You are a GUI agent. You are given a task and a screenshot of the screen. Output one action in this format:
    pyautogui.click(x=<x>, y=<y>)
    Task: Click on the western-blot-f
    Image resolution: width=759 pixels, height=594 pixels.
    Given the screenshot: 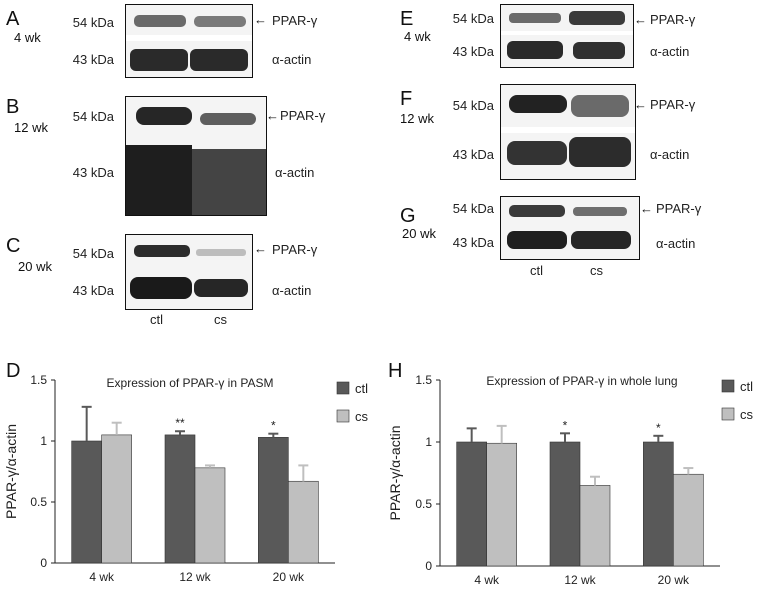 What is the action you would take?
    pyautogui.click(x=568, y=132)
    